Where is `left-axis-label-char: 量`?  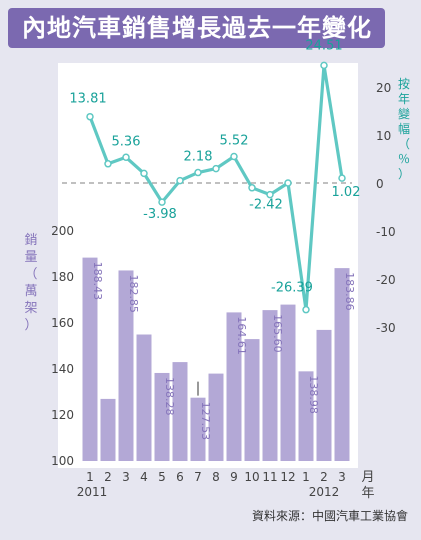 left-axis-label-char: 量 is located at coordinates (30, 257).